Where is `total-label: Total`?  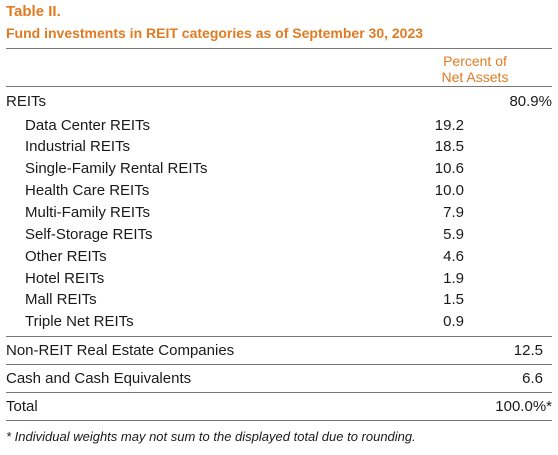
total-label: Total is located at coordinates (22, 406).